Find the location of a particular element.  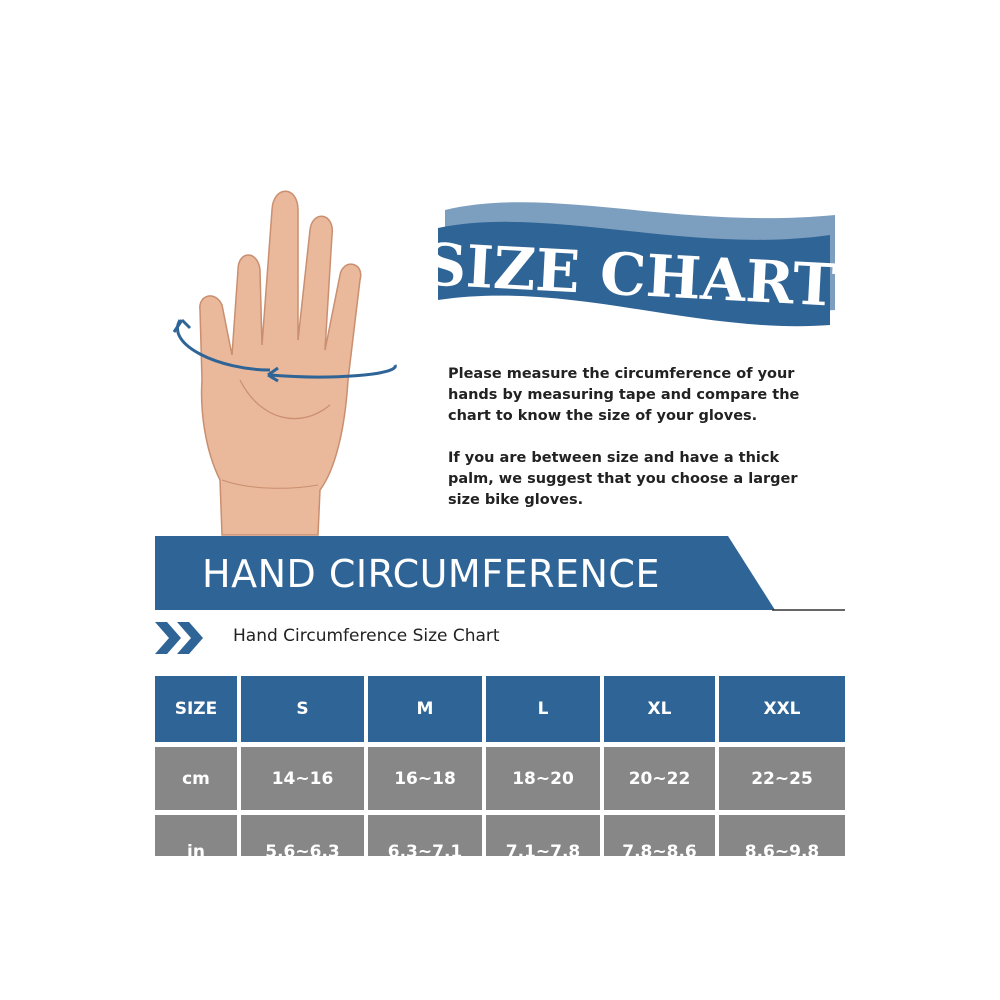

cell-text: M is located at coordinates (425, 709).